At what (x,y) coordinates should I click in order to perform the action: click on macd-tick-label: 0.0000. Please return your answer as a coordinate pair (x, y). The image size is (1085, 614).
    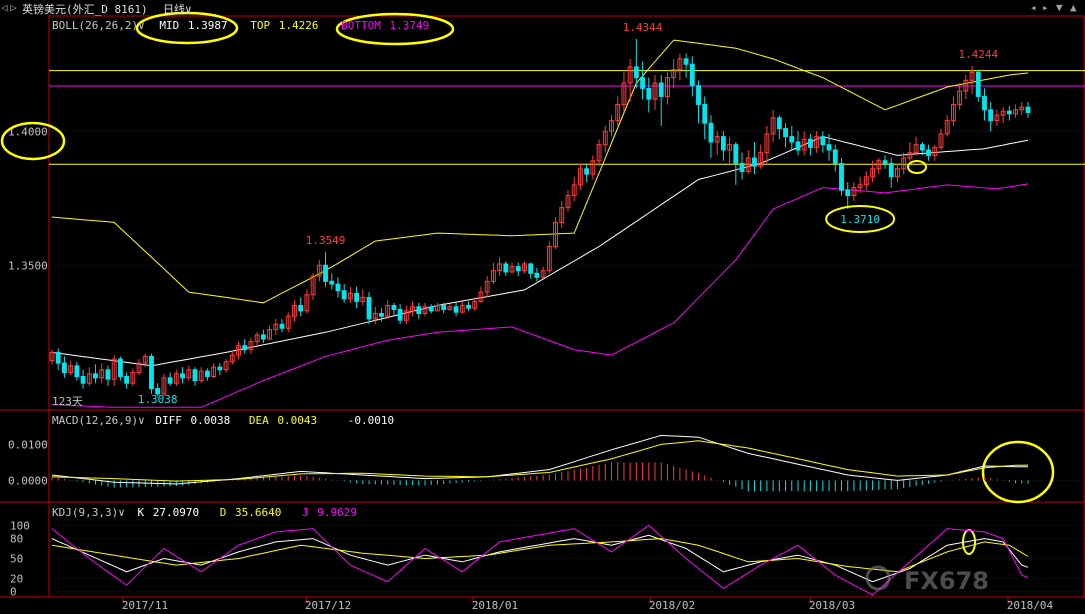
    Looking at the image, I should click on (28, 480).